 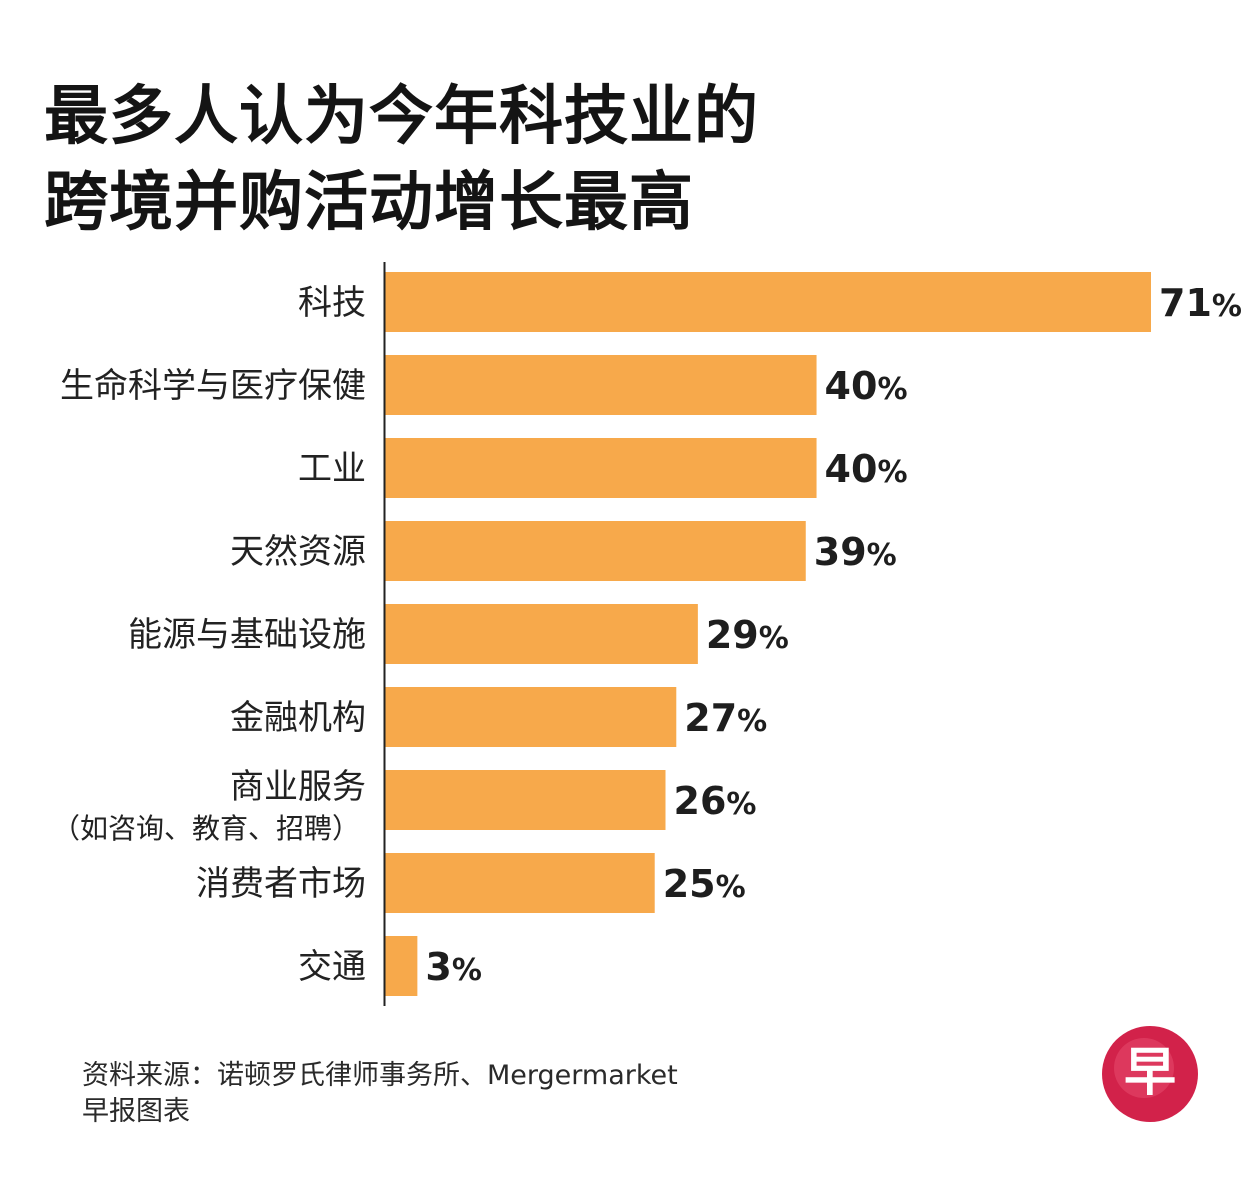 I want to click on zaobao-logo-icon: 早, so click(x=1150, y=1074).